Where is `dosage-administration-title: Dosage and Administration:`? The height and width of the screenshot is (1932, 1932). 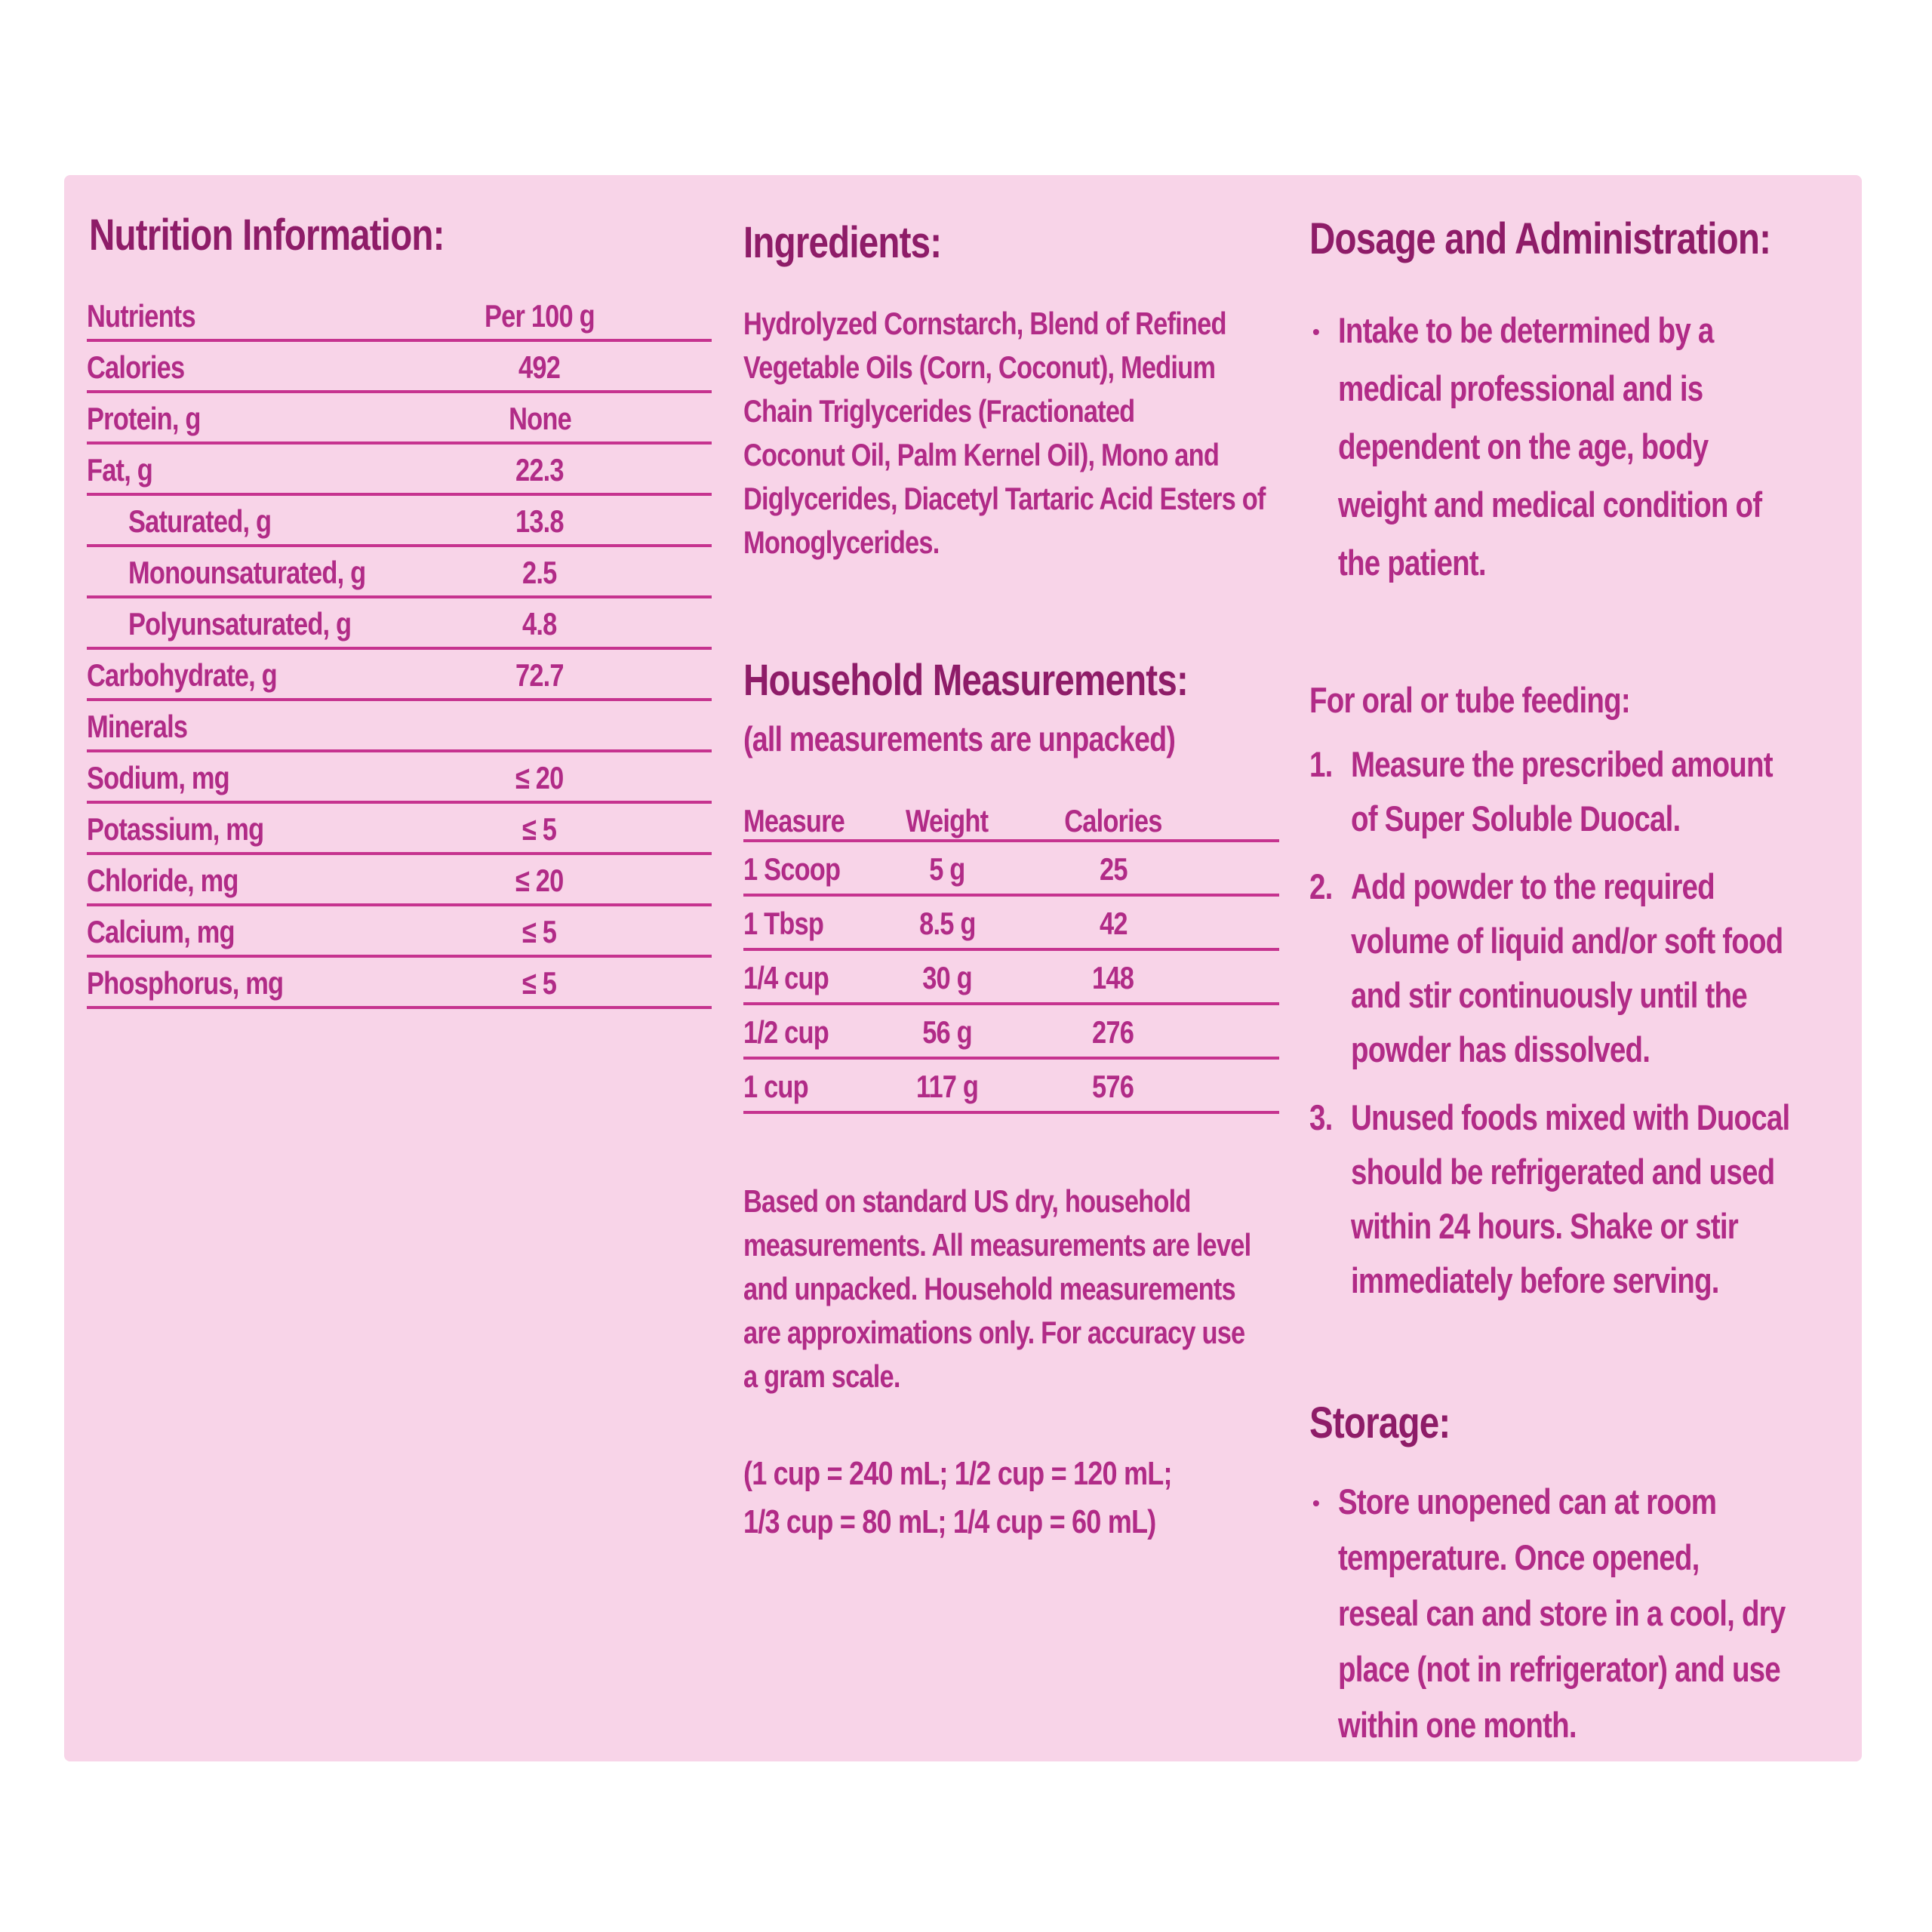 dosage-administration-title: Dosage and Administration: is located at coordinates (1540, 238).